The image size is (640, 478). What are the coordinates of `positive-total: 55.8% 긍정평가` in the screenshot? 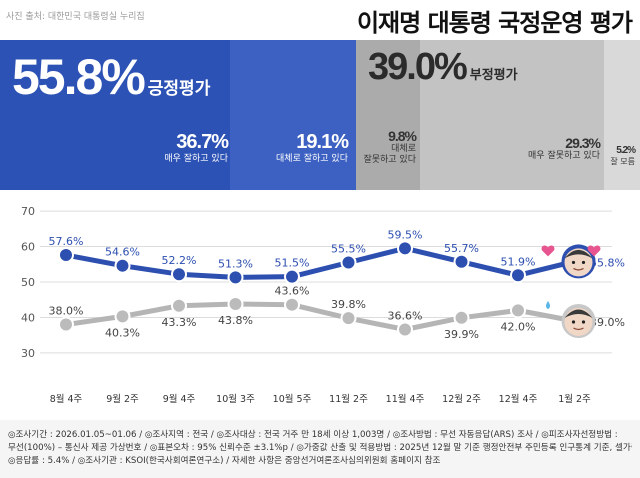 It's located at (111, 77).